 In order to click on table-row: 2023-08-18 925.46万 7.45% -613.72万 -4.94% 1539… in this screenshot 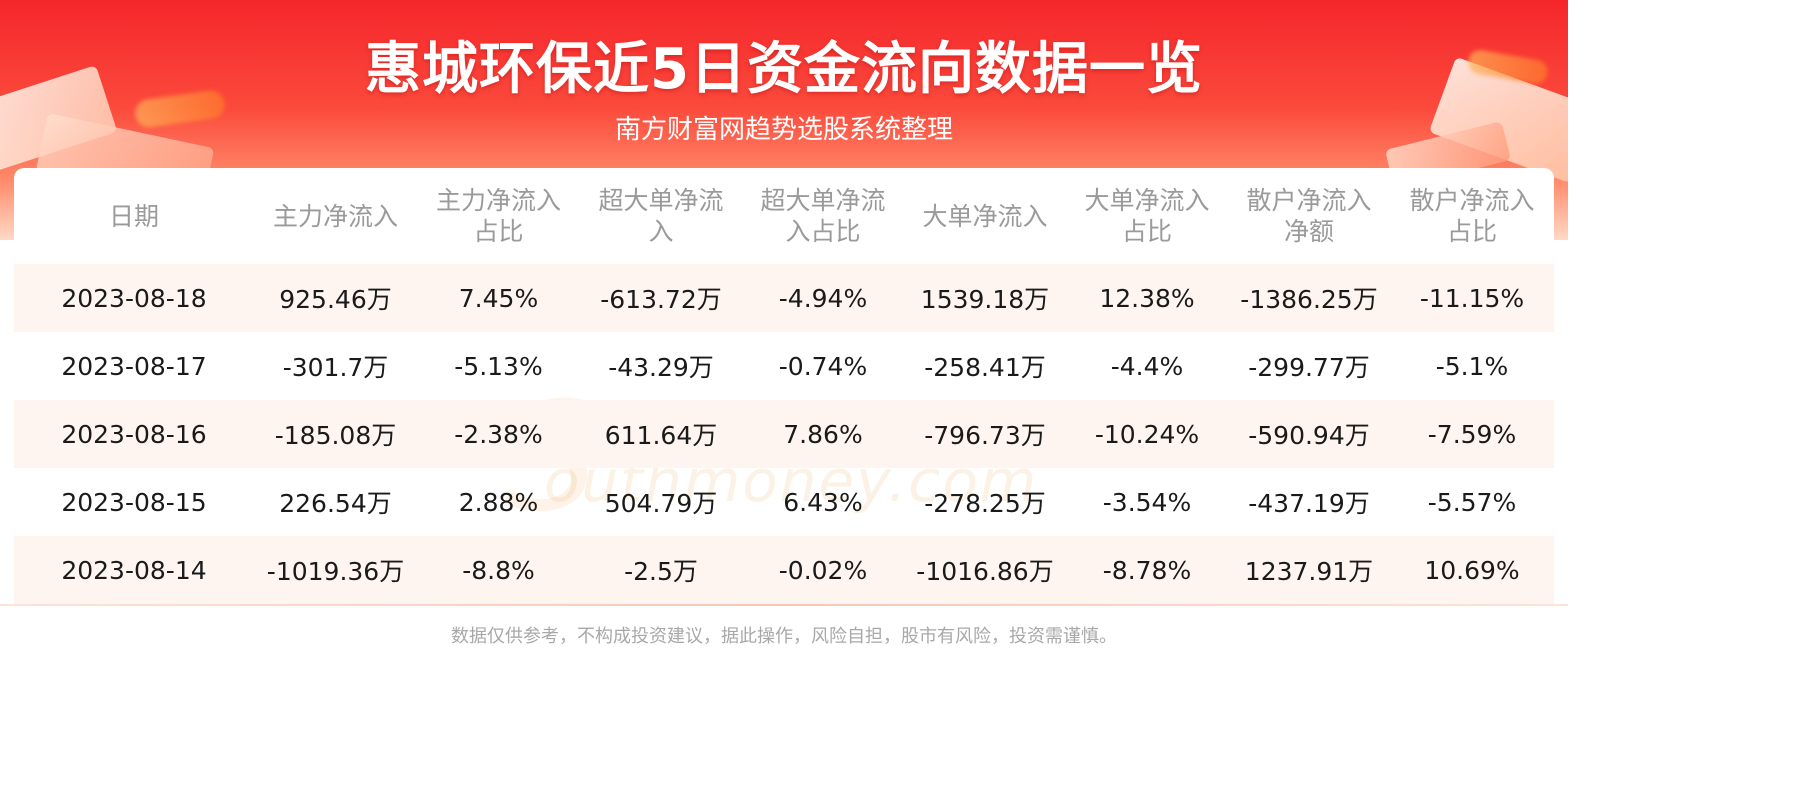, I will do `click(784, 298)`.